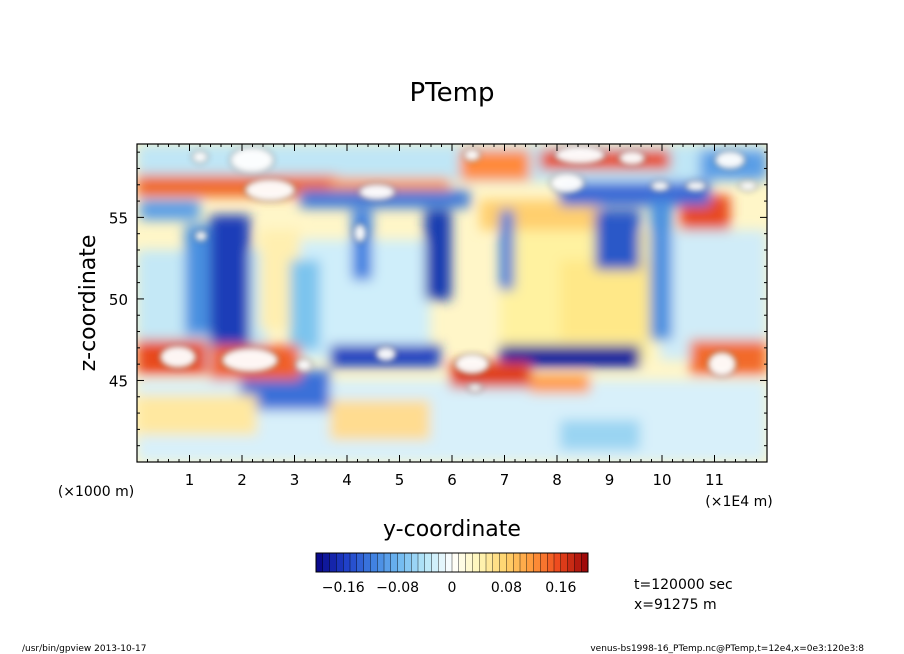  Describe the element at coordinates (88, 303) in the screenshot. I see `y-axis-label: z-coordinate` at that location.